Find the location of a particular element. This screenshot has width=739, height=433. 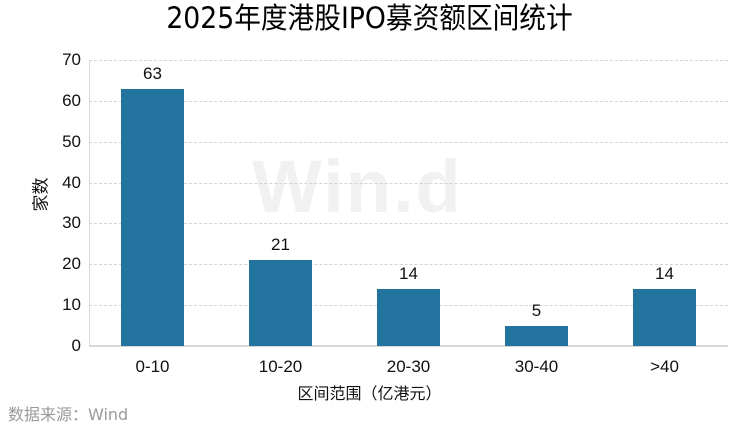

x-tick-label: 0-10 is located at coordinates (152, 366).